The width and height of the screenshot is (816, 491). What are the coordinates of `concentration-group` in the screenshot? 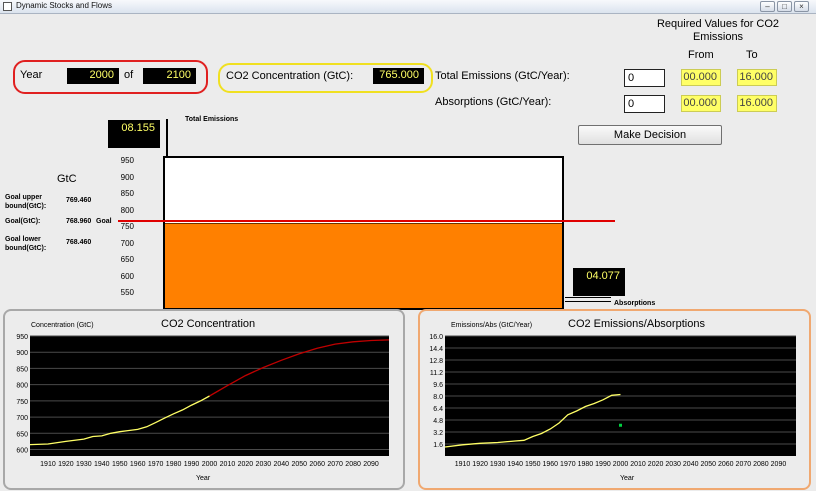 It's located at (325, 78).